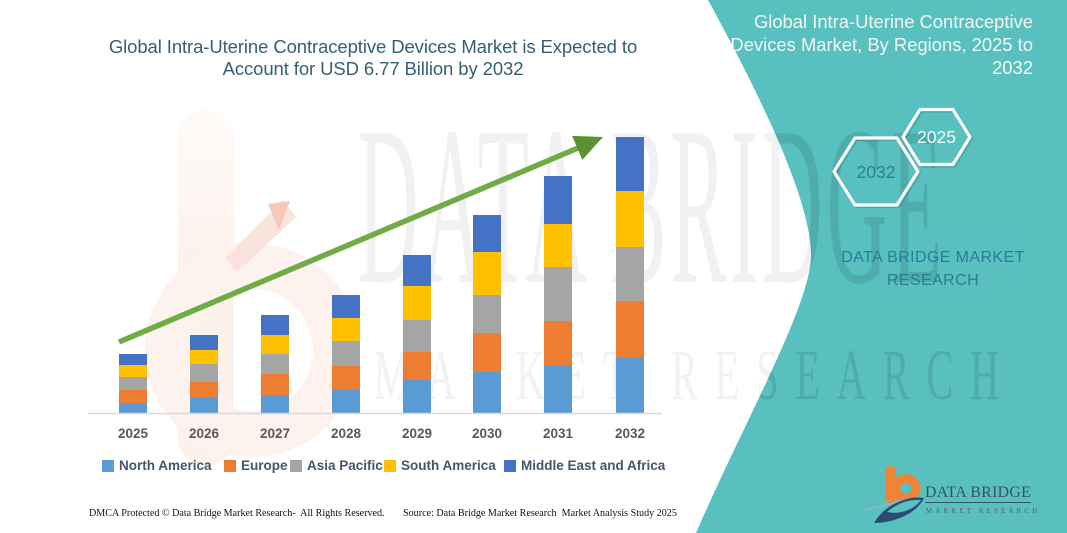 The width and height of the screenshot is (1067, 533). I want to click on svg-text: 2032, so click(876, 172).